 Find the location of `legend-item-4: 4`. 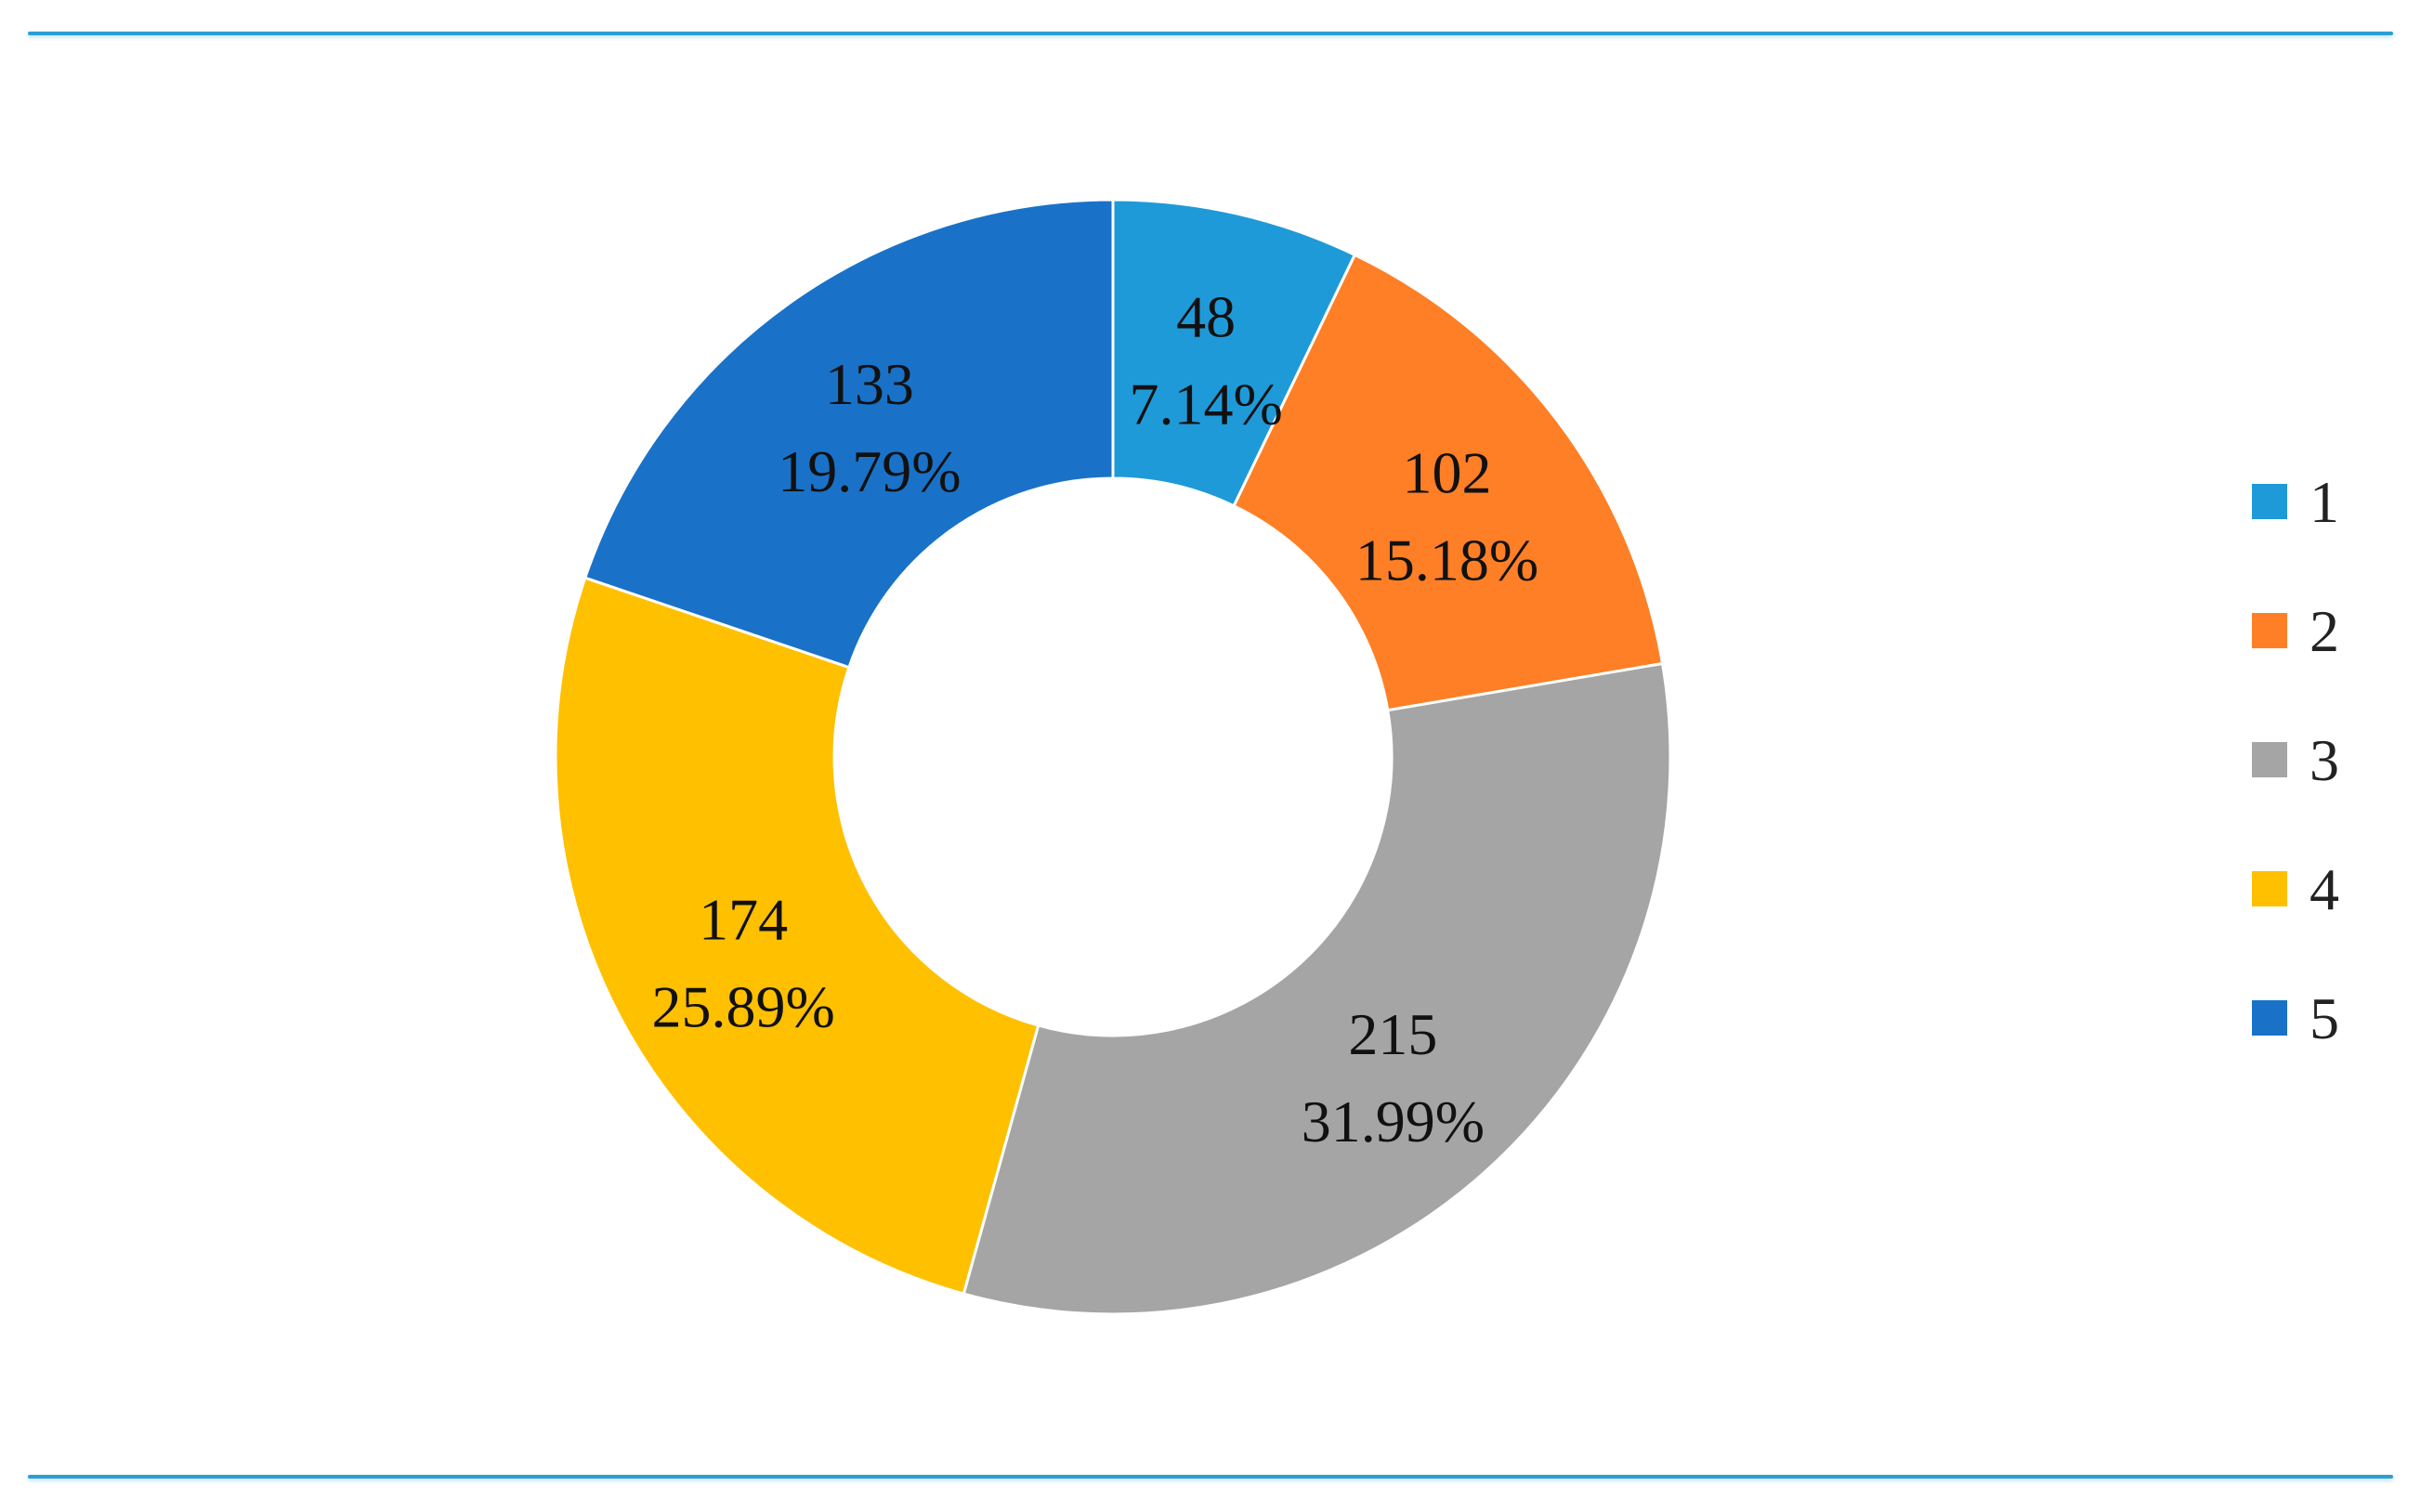

legend-item-4: 4 is located at coordinates (2296, 889).